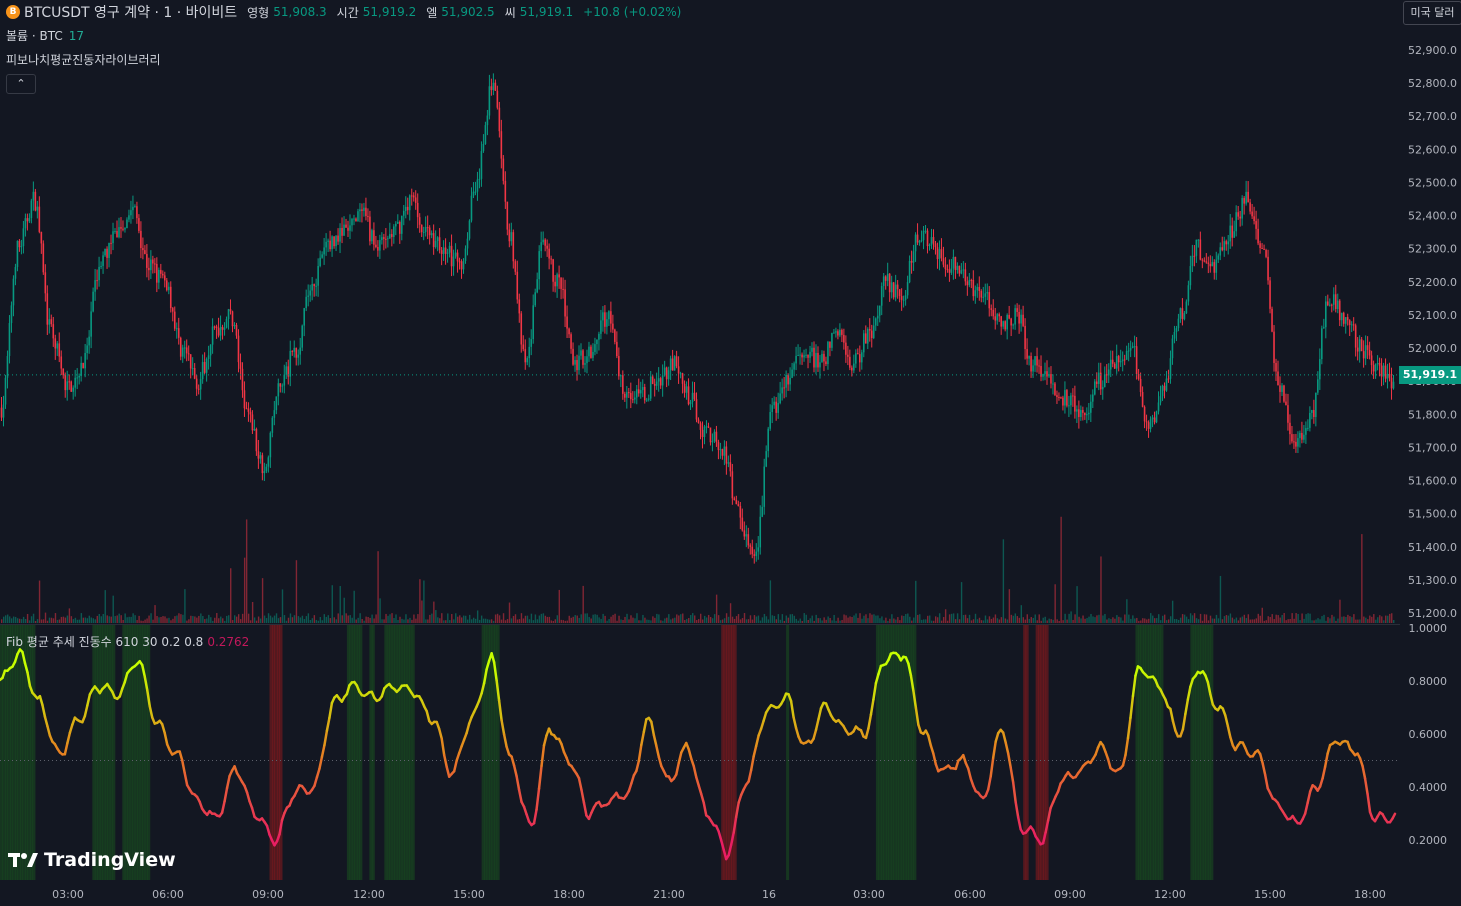 This screenshot has height=906, width=1461. What do you see at coordinates (1047, 752) in the screenshot?
I see `oversold-zone` at bounding box center [1047, 752].